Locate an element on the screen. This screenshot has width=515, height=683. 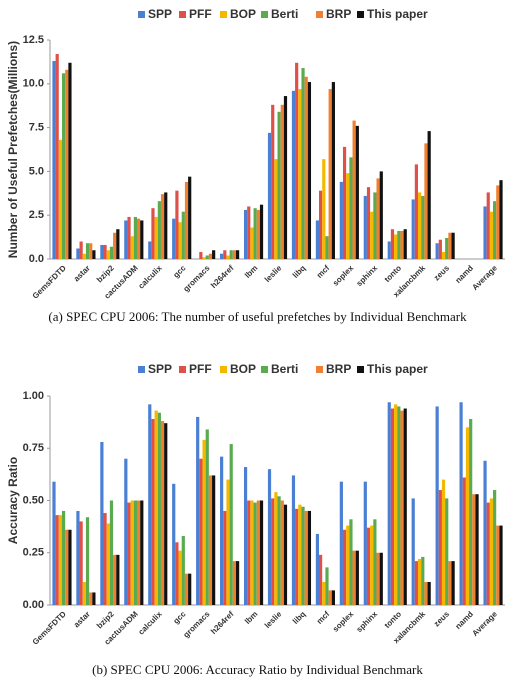
x-tick-label: namd is located at coordinates (465, 274).